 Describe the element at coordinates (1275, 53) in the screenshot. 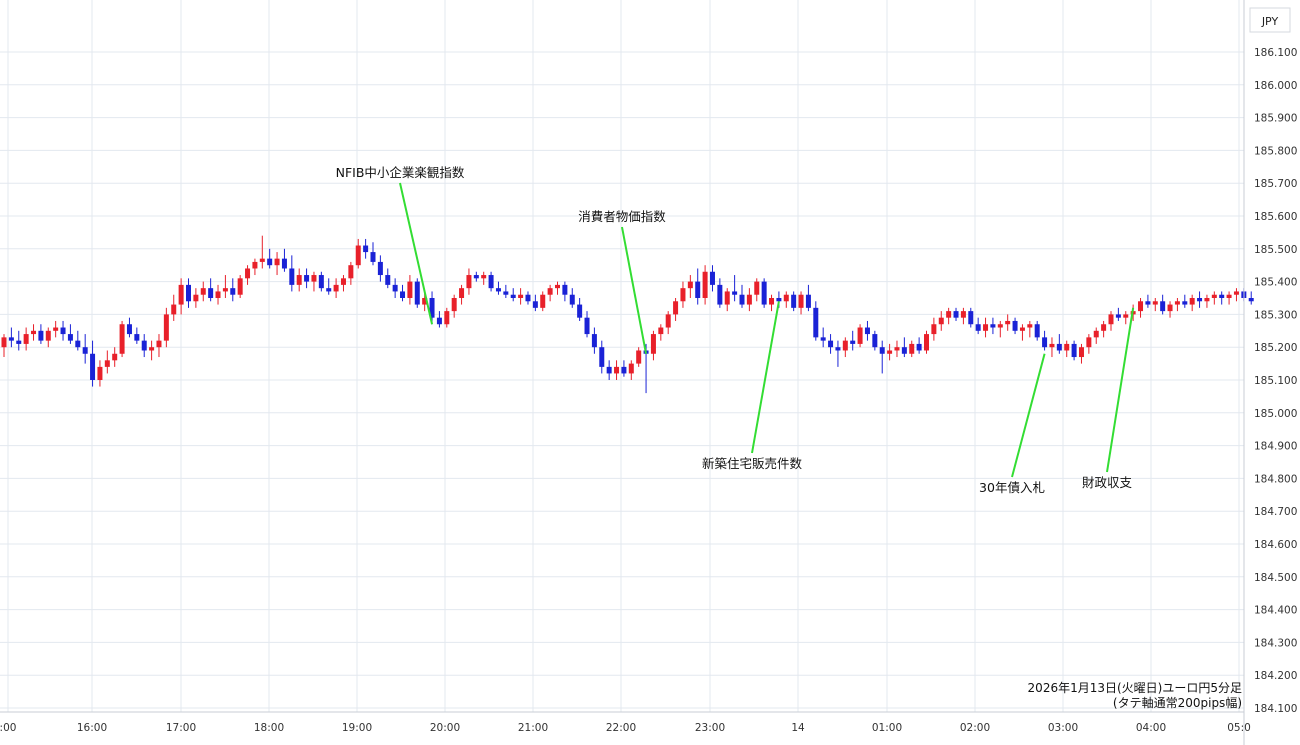

I see `price-tick-label: 186.100` at that location.